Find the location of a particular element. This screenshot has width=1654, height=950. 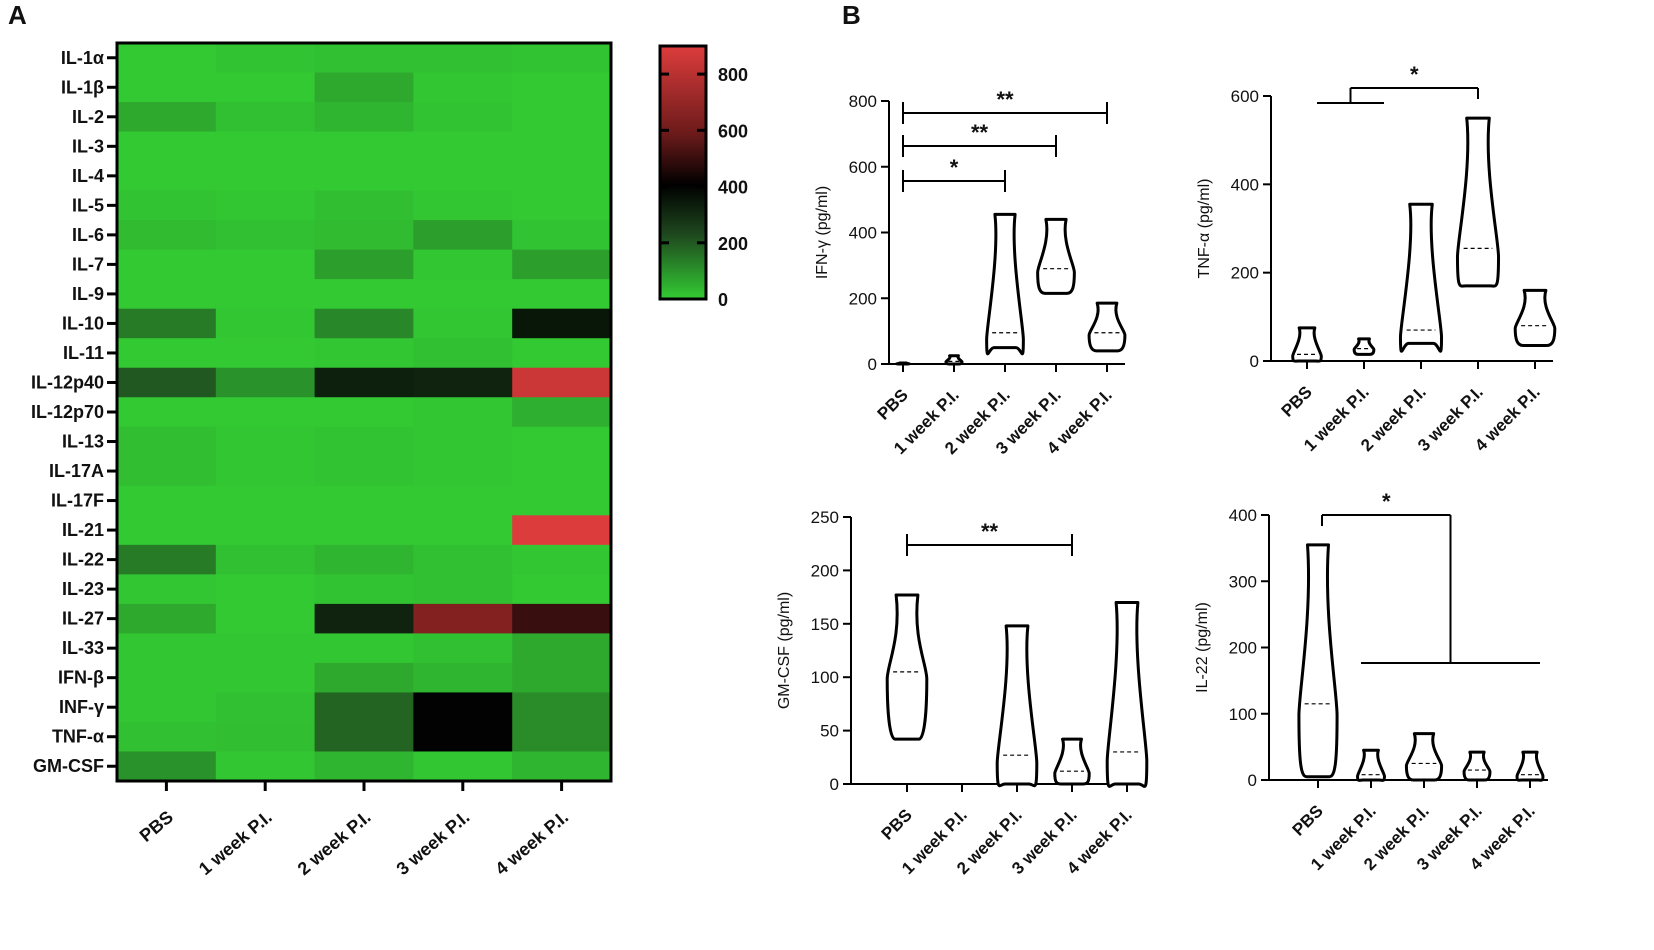

heatmap-row-label: TNF-α is located at coordinates (78, 737).